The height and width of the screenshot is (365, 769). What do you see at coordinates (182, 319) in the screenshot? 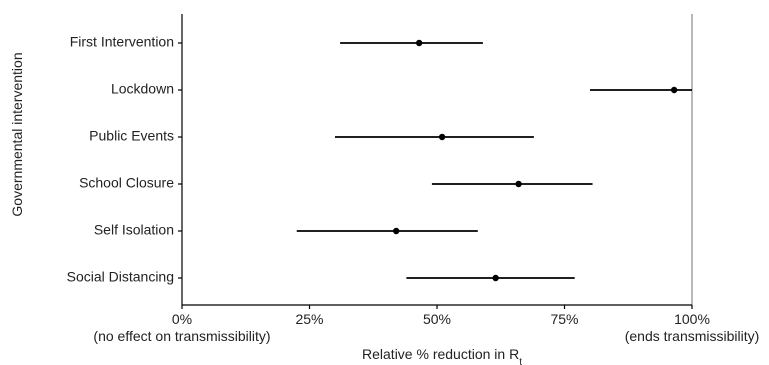
I see `x-tick-label: 0%` at bounding box center [182, 319].